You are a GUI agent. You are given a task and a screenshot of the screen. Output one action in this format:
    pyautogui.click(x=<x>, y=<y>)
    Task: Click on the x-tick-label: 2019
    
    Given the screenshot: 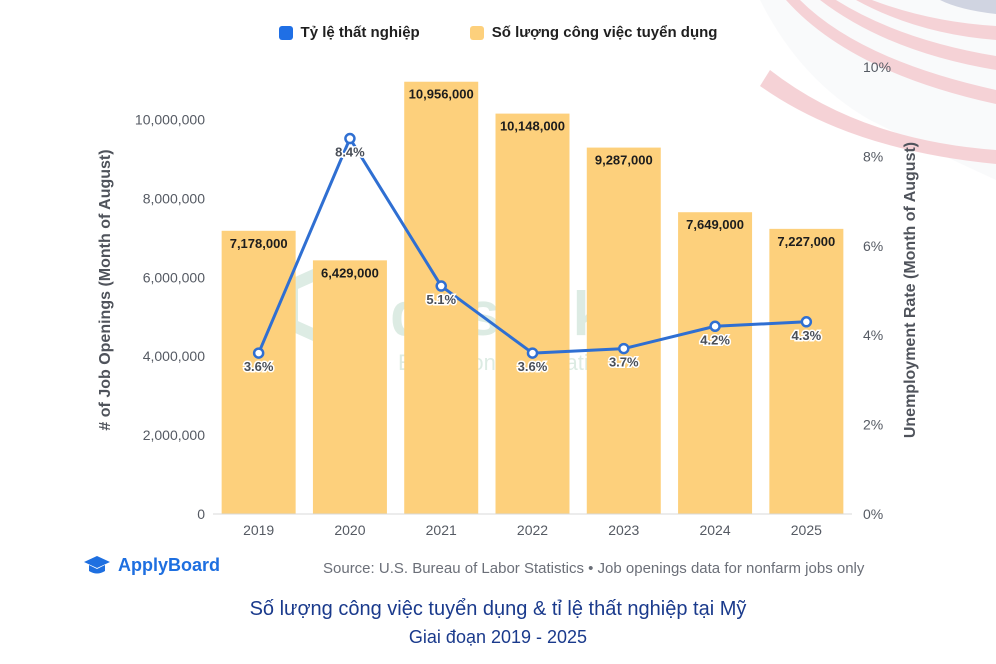 What is the action you would take?
    pyautogui.click(x=258, y=530)
    